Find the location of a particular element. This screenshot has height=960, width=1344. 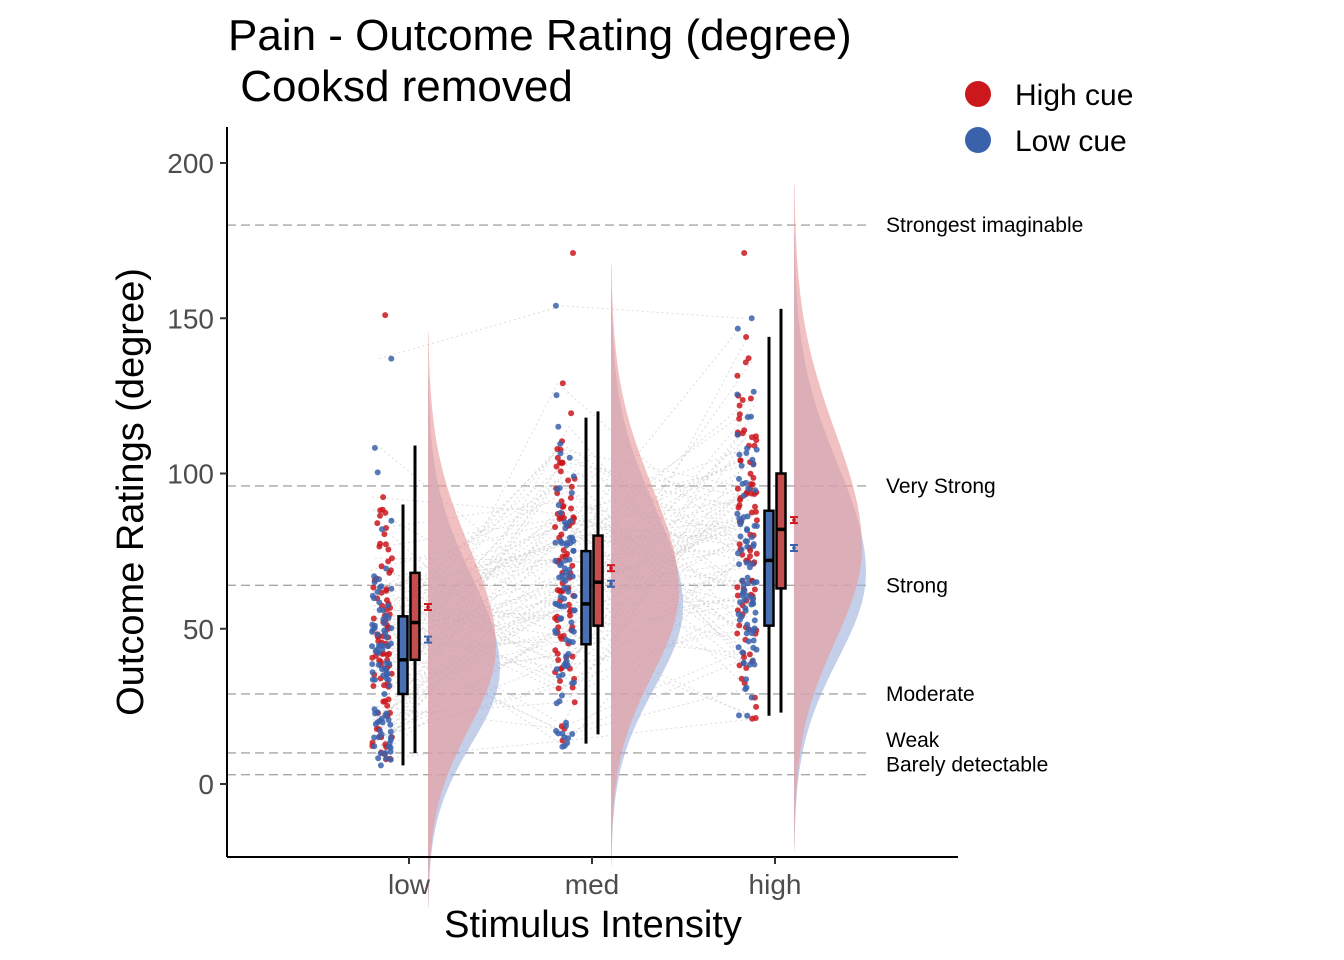

legend-label: High cue is located at coordinates (1074, 95).